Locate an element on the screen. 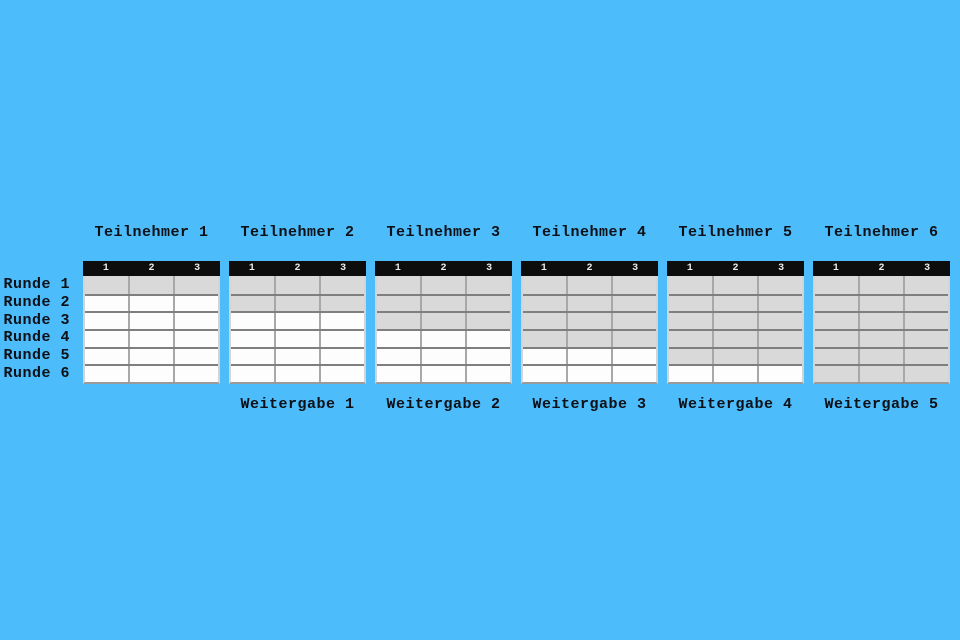 The height and width of the screenshot is (640, 960). participant-sheet-5: 1 2 3 is located at coordinates (735, 323).